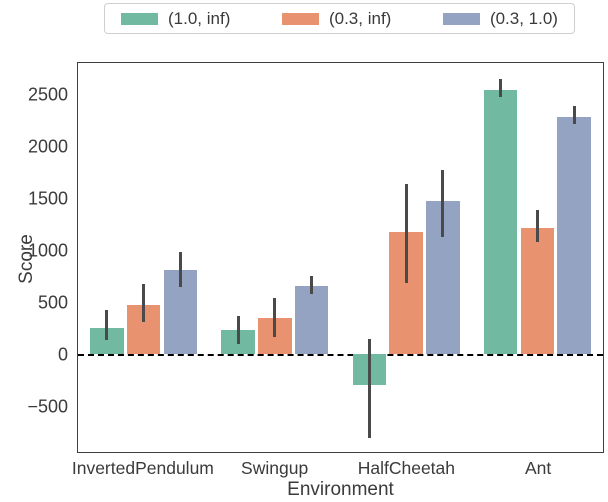 The height and width of the screenshot is (502, 608). I want to click on error-bar-Swingup-(1.0, inf), so click(238, 330).